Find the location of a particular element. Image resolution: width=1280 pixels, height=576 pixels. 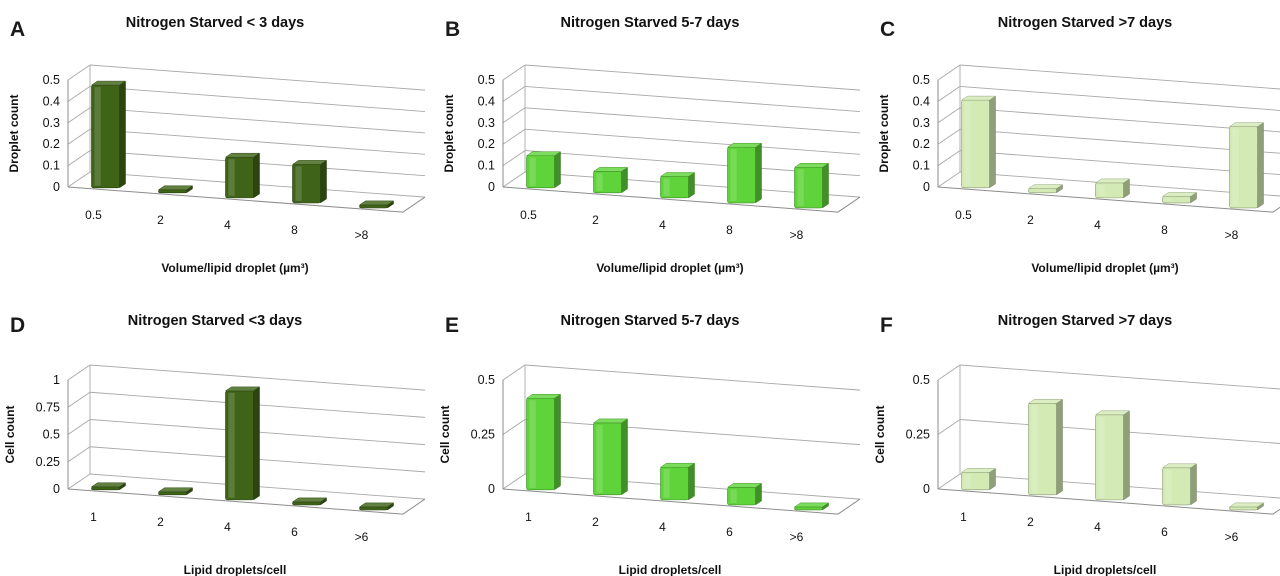

x-tick-label: 6 is located at coordinates (294, 532).